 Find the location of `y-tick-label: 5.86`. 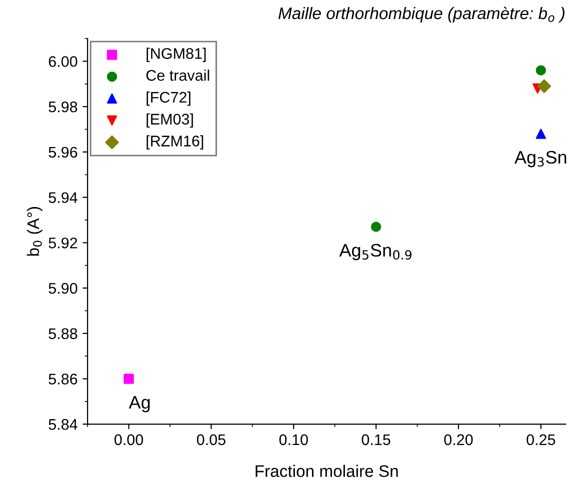

y-tick-label: 5.86 is located at coordinates (63, 379).